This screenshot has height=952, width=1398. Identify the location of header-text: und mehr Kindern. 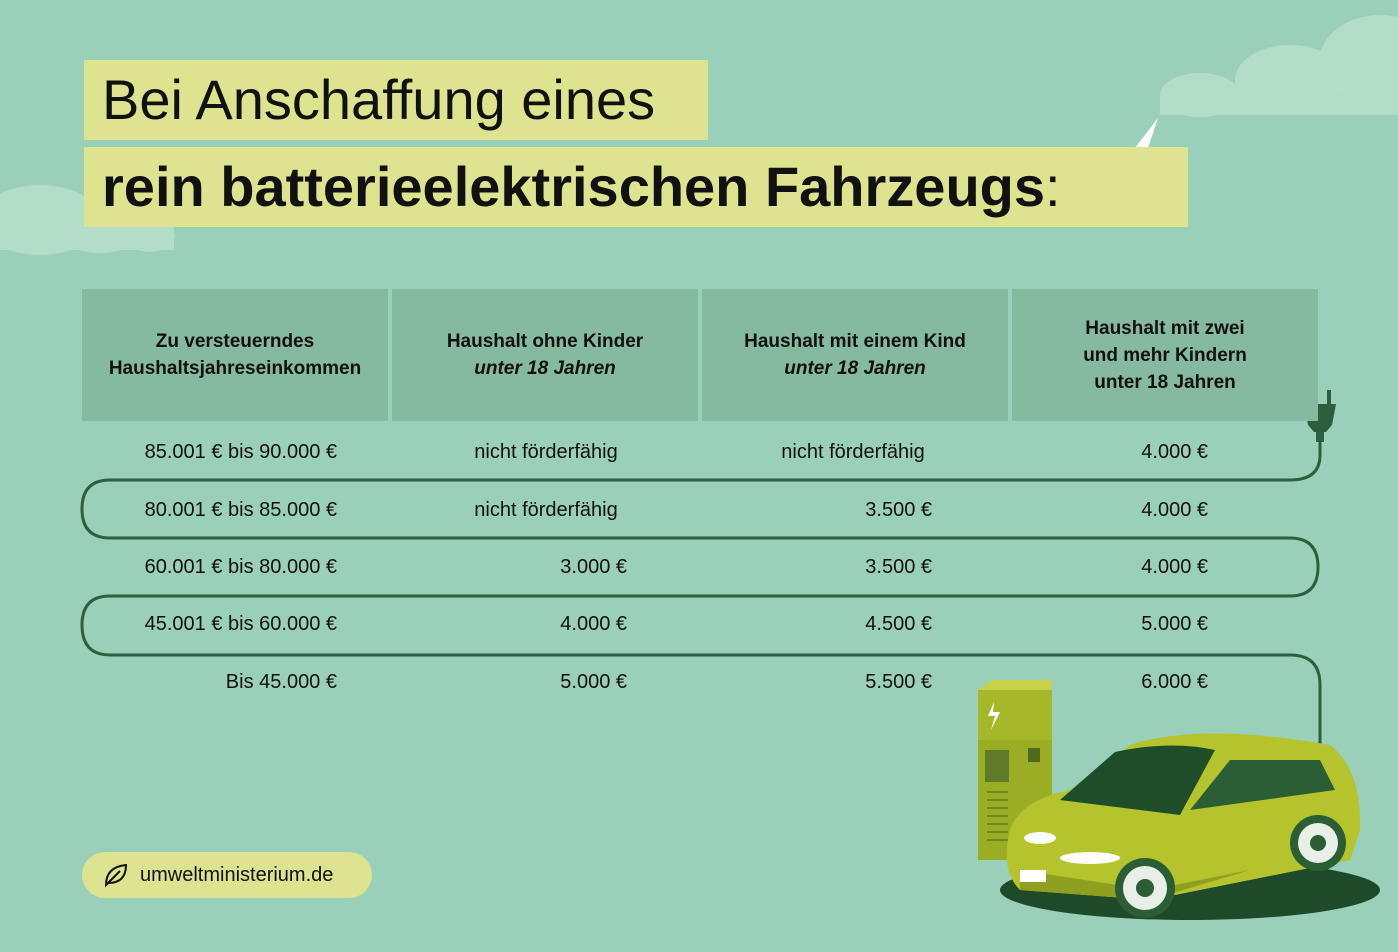
(1165, 355).